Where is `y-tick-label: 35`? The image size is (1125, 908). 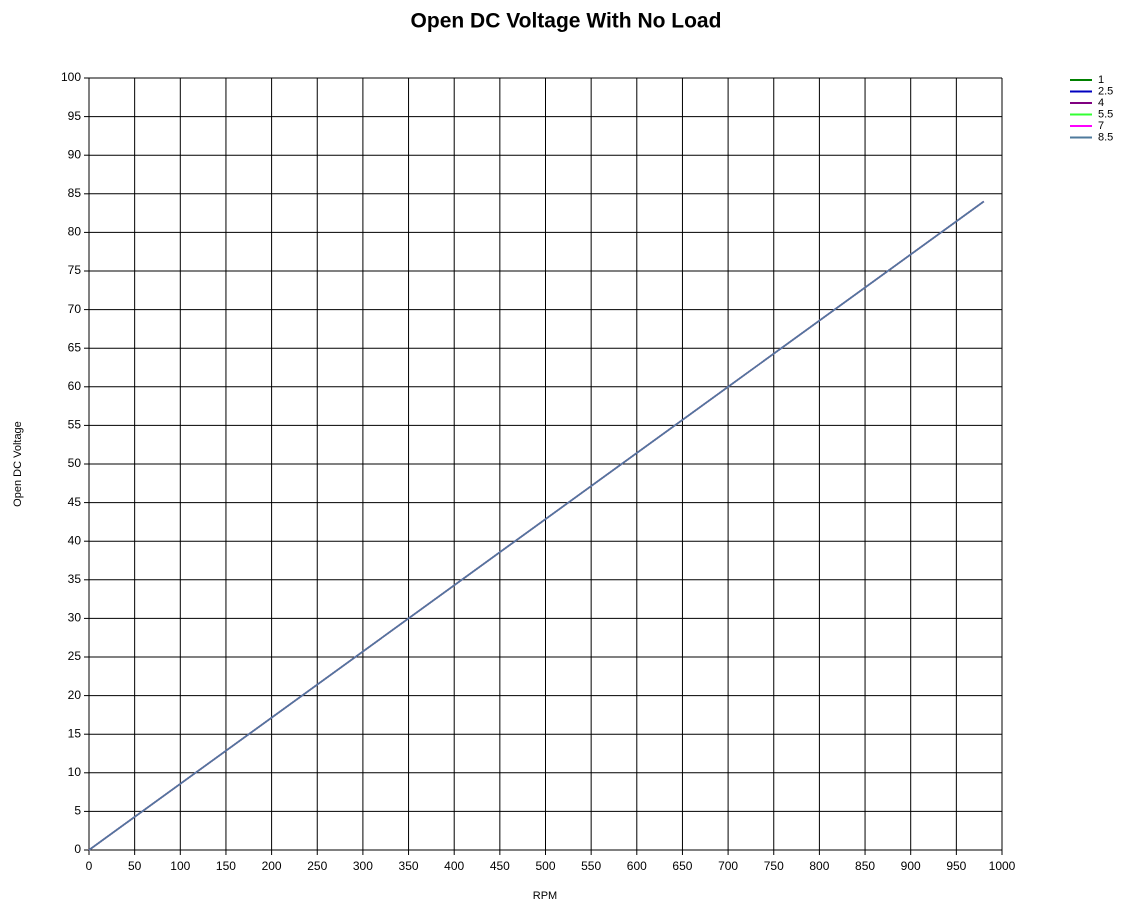
y-tick-label: 35 is located at coordinates (75, 579).